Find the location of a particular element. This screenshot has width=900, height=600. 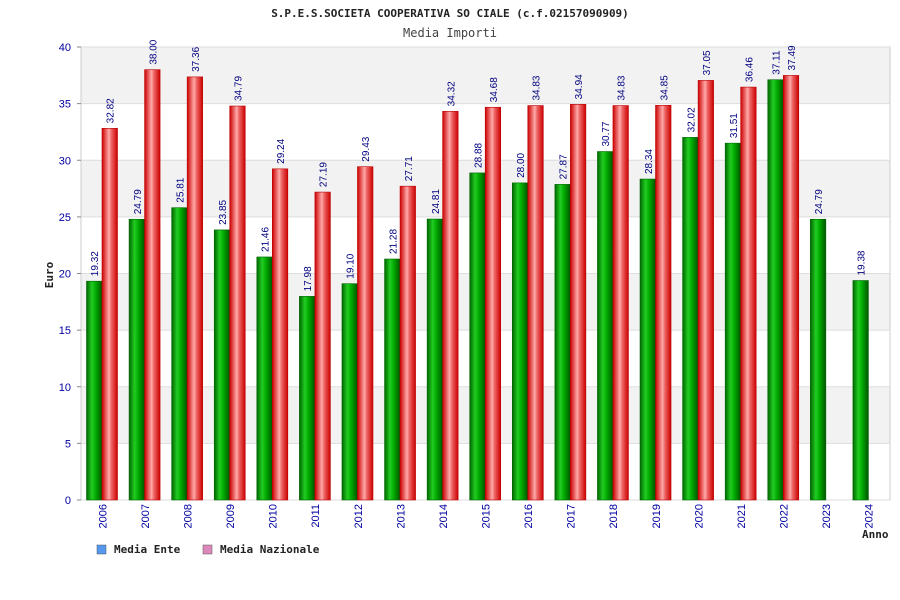

data-label-ente-2018: 30.77 is located at coordinates (606, 133).